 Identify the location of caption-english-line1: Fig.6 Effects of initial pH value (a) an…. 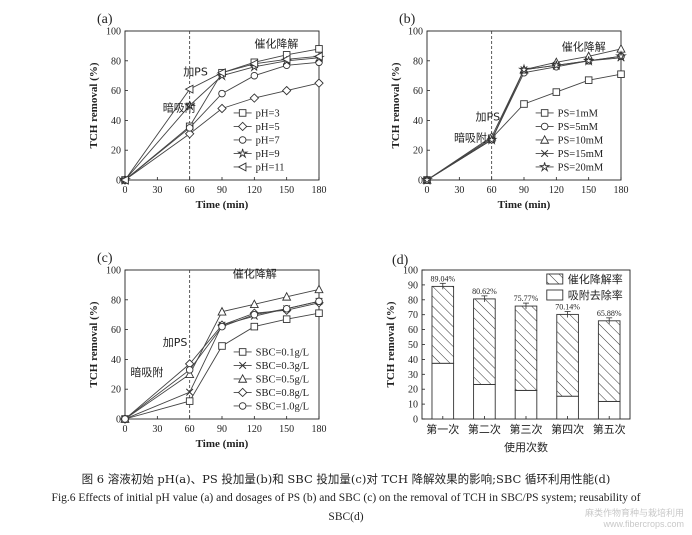
(346, 498).